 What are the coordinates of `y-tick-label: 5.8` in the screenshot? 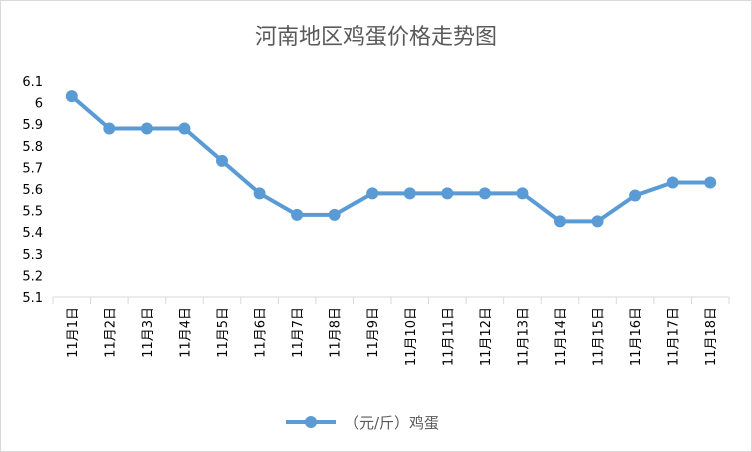 It's located at (32, 147).